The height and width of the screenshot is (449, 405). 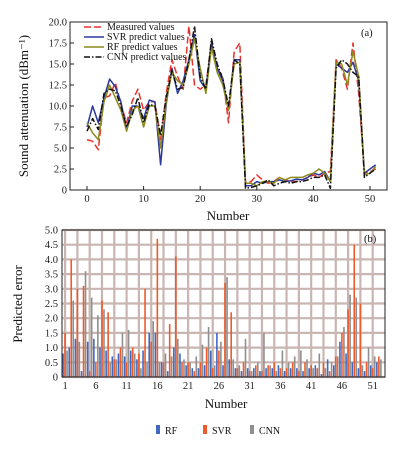 I want to click on panel-b-x-tick-label: 1, so click(x=64, y=386).